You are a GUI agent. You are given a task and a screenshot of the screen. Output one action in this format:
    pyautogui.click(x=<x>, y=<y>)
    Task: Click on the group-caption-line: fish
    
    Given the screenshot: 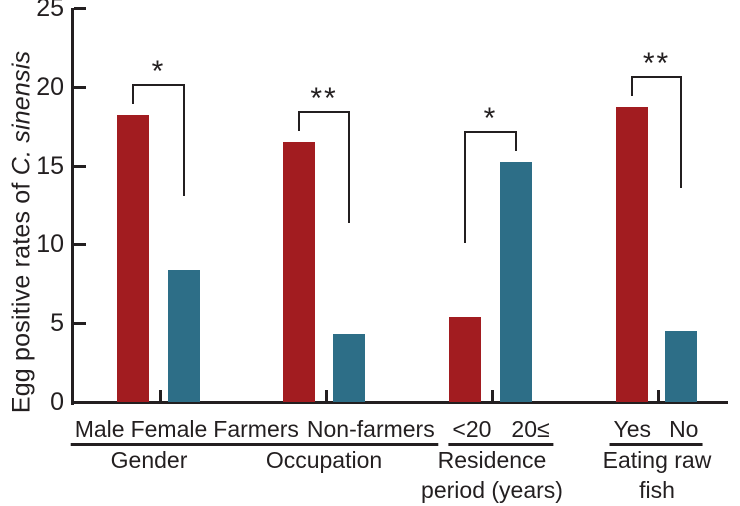 What is the action you would take?
    pyautogui.click(x=657, y=490)
    